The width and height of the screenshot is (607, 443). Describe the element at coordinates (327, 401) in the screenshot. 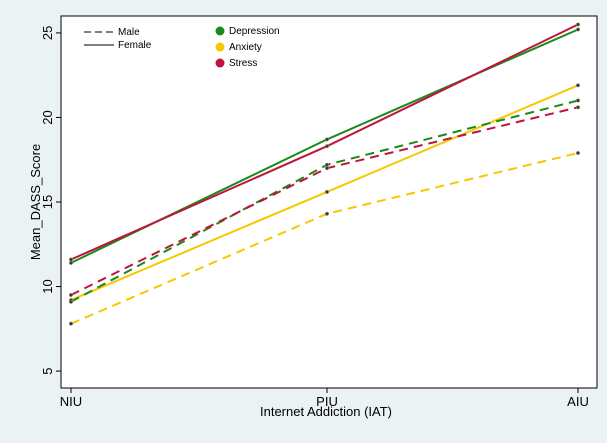

I see `x-tick-label: PIU` at that location.